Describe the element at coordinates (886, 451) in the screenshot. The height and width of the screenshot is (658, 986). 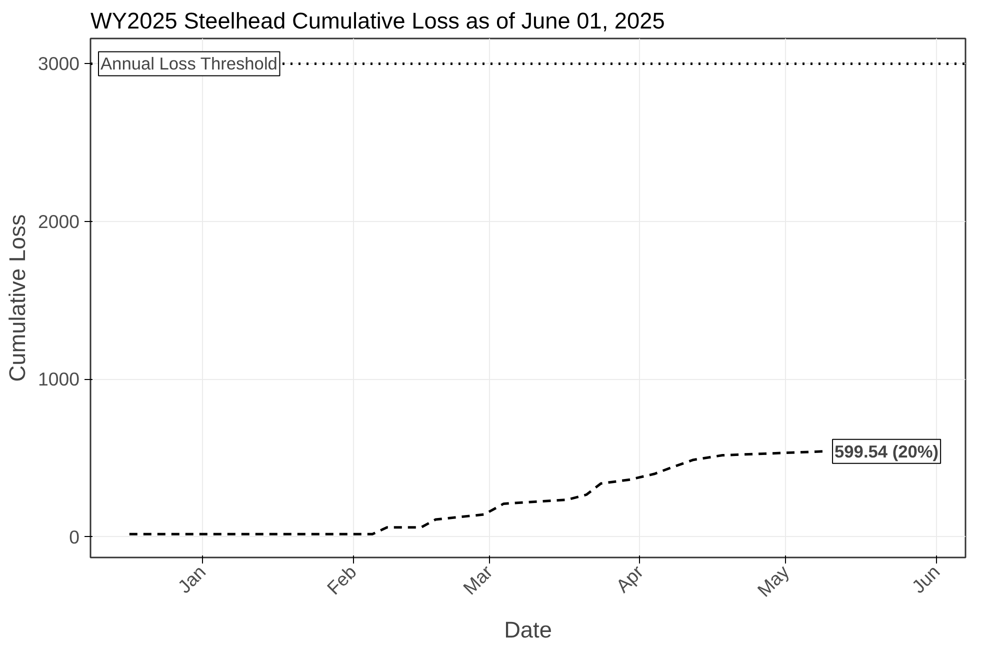
I see `annotation: 599.54 (20%)` at that location.